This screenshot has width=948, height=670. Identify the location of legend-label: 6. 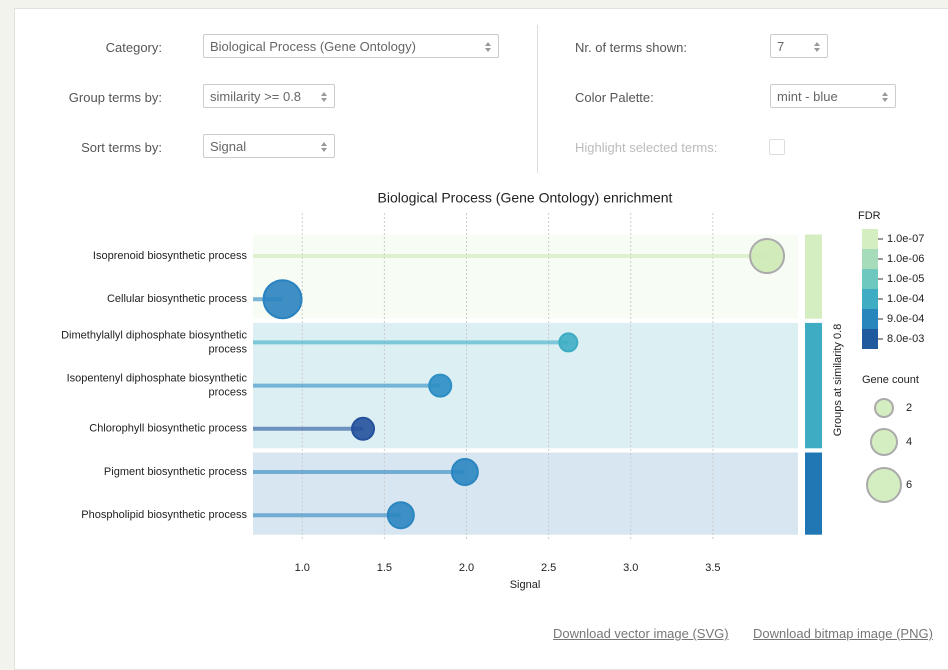
(909, 485).